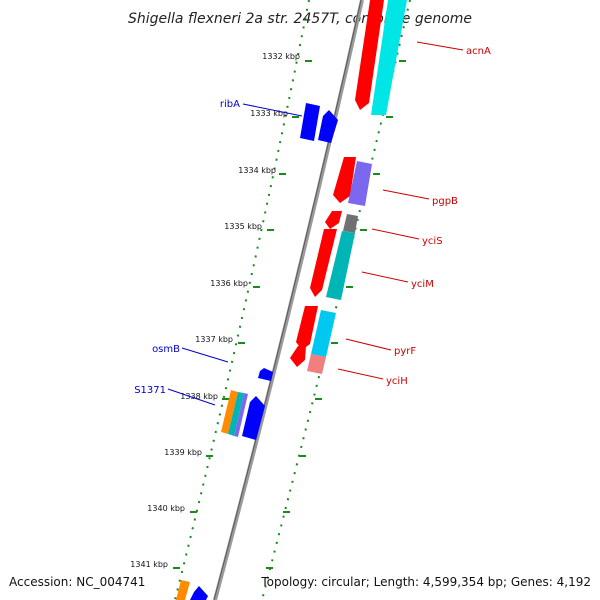  I want to click on tick-label: 1335 kbp, so click(243, 226).